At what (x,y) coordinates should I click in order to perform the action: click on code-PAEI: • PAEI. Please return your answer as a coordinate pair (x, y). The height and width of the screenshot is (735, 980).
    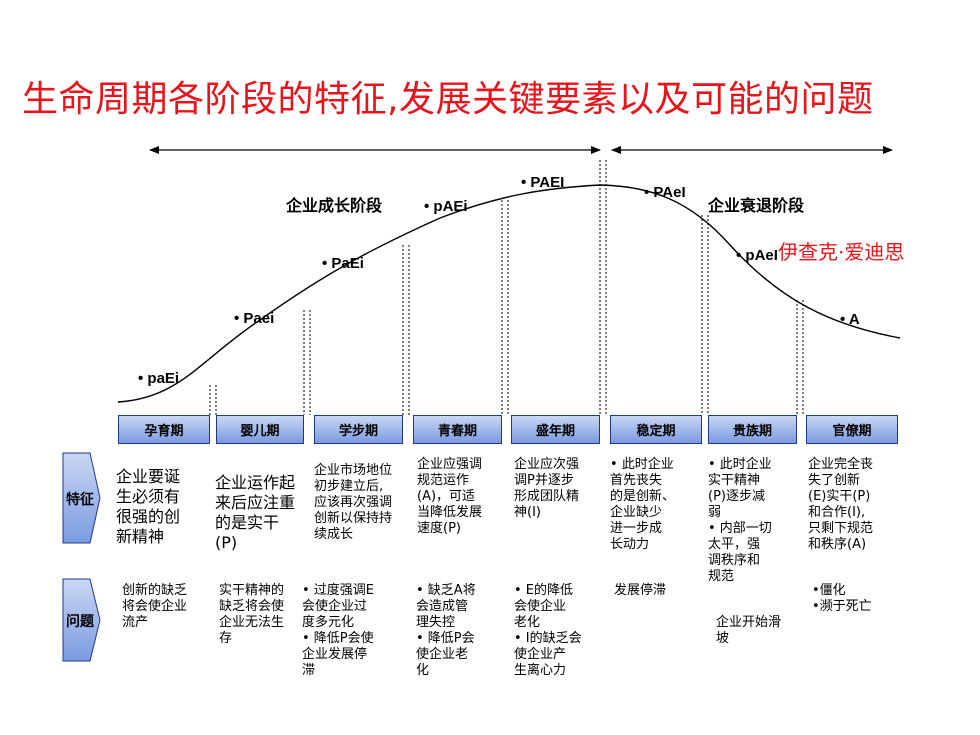
    Looking at the image, I should click on (543, 182).